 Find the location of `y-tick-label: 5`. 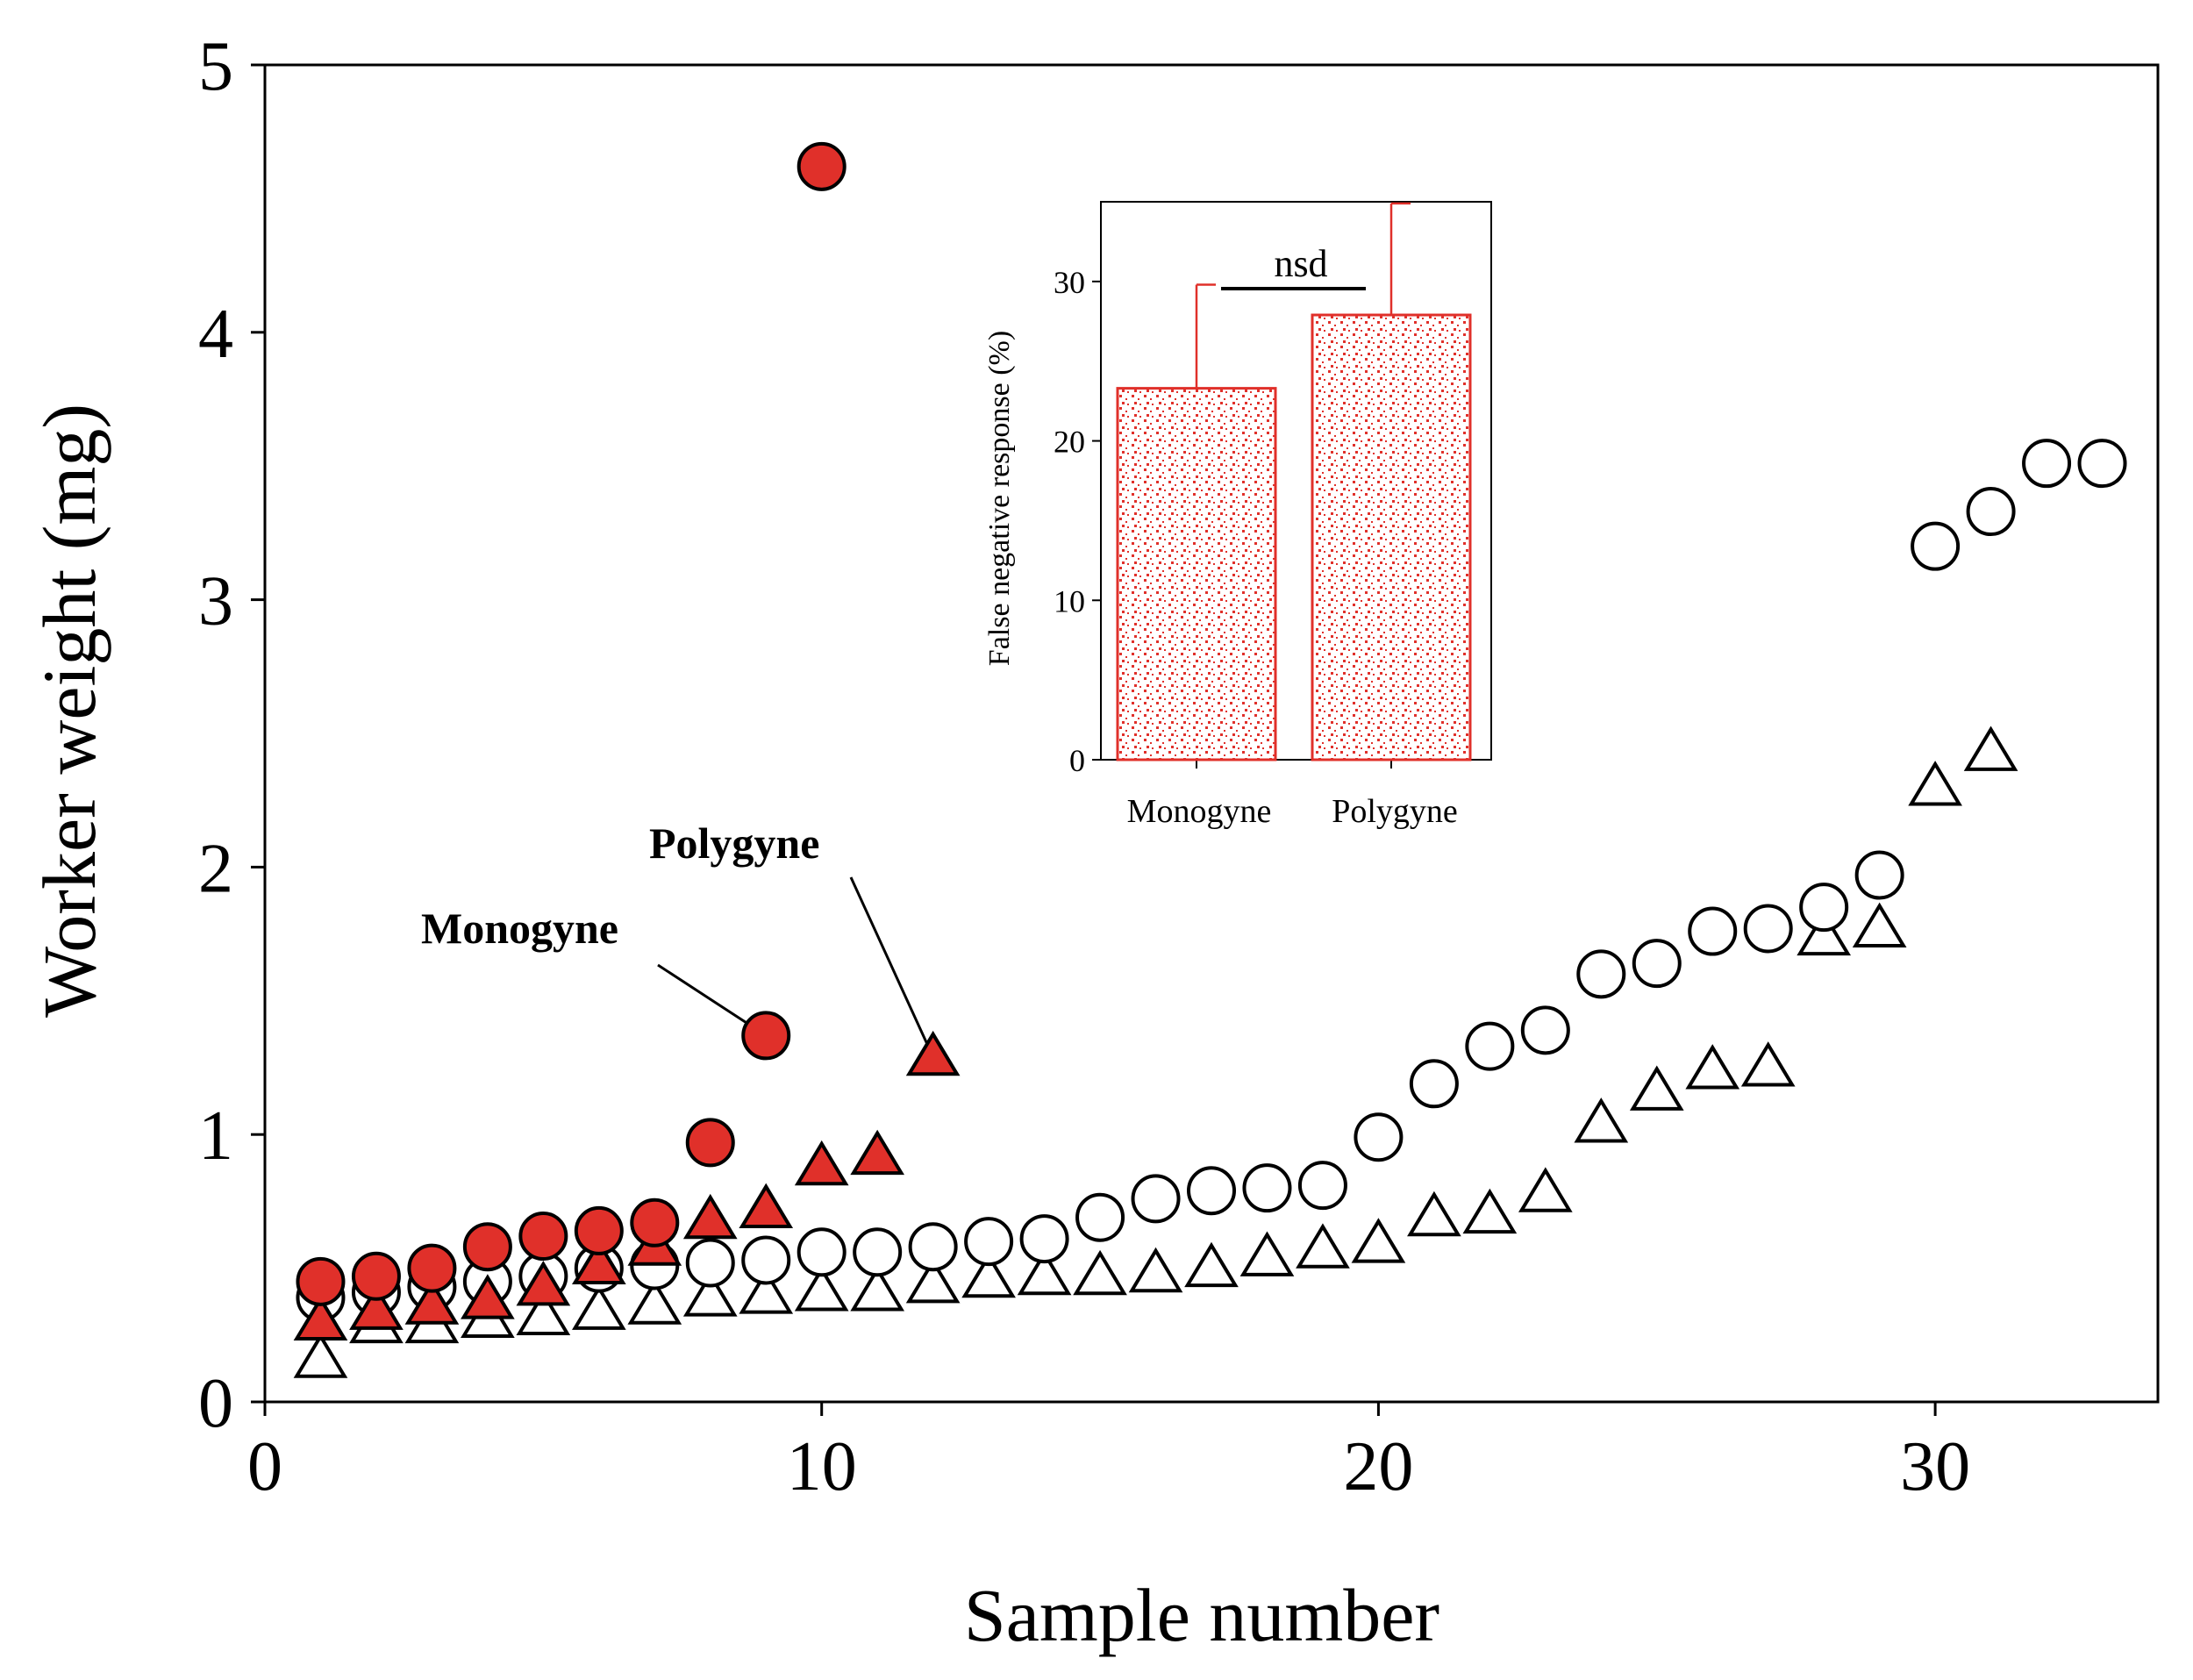

y-tick-label: 5 is located at coordinates (215, 66).